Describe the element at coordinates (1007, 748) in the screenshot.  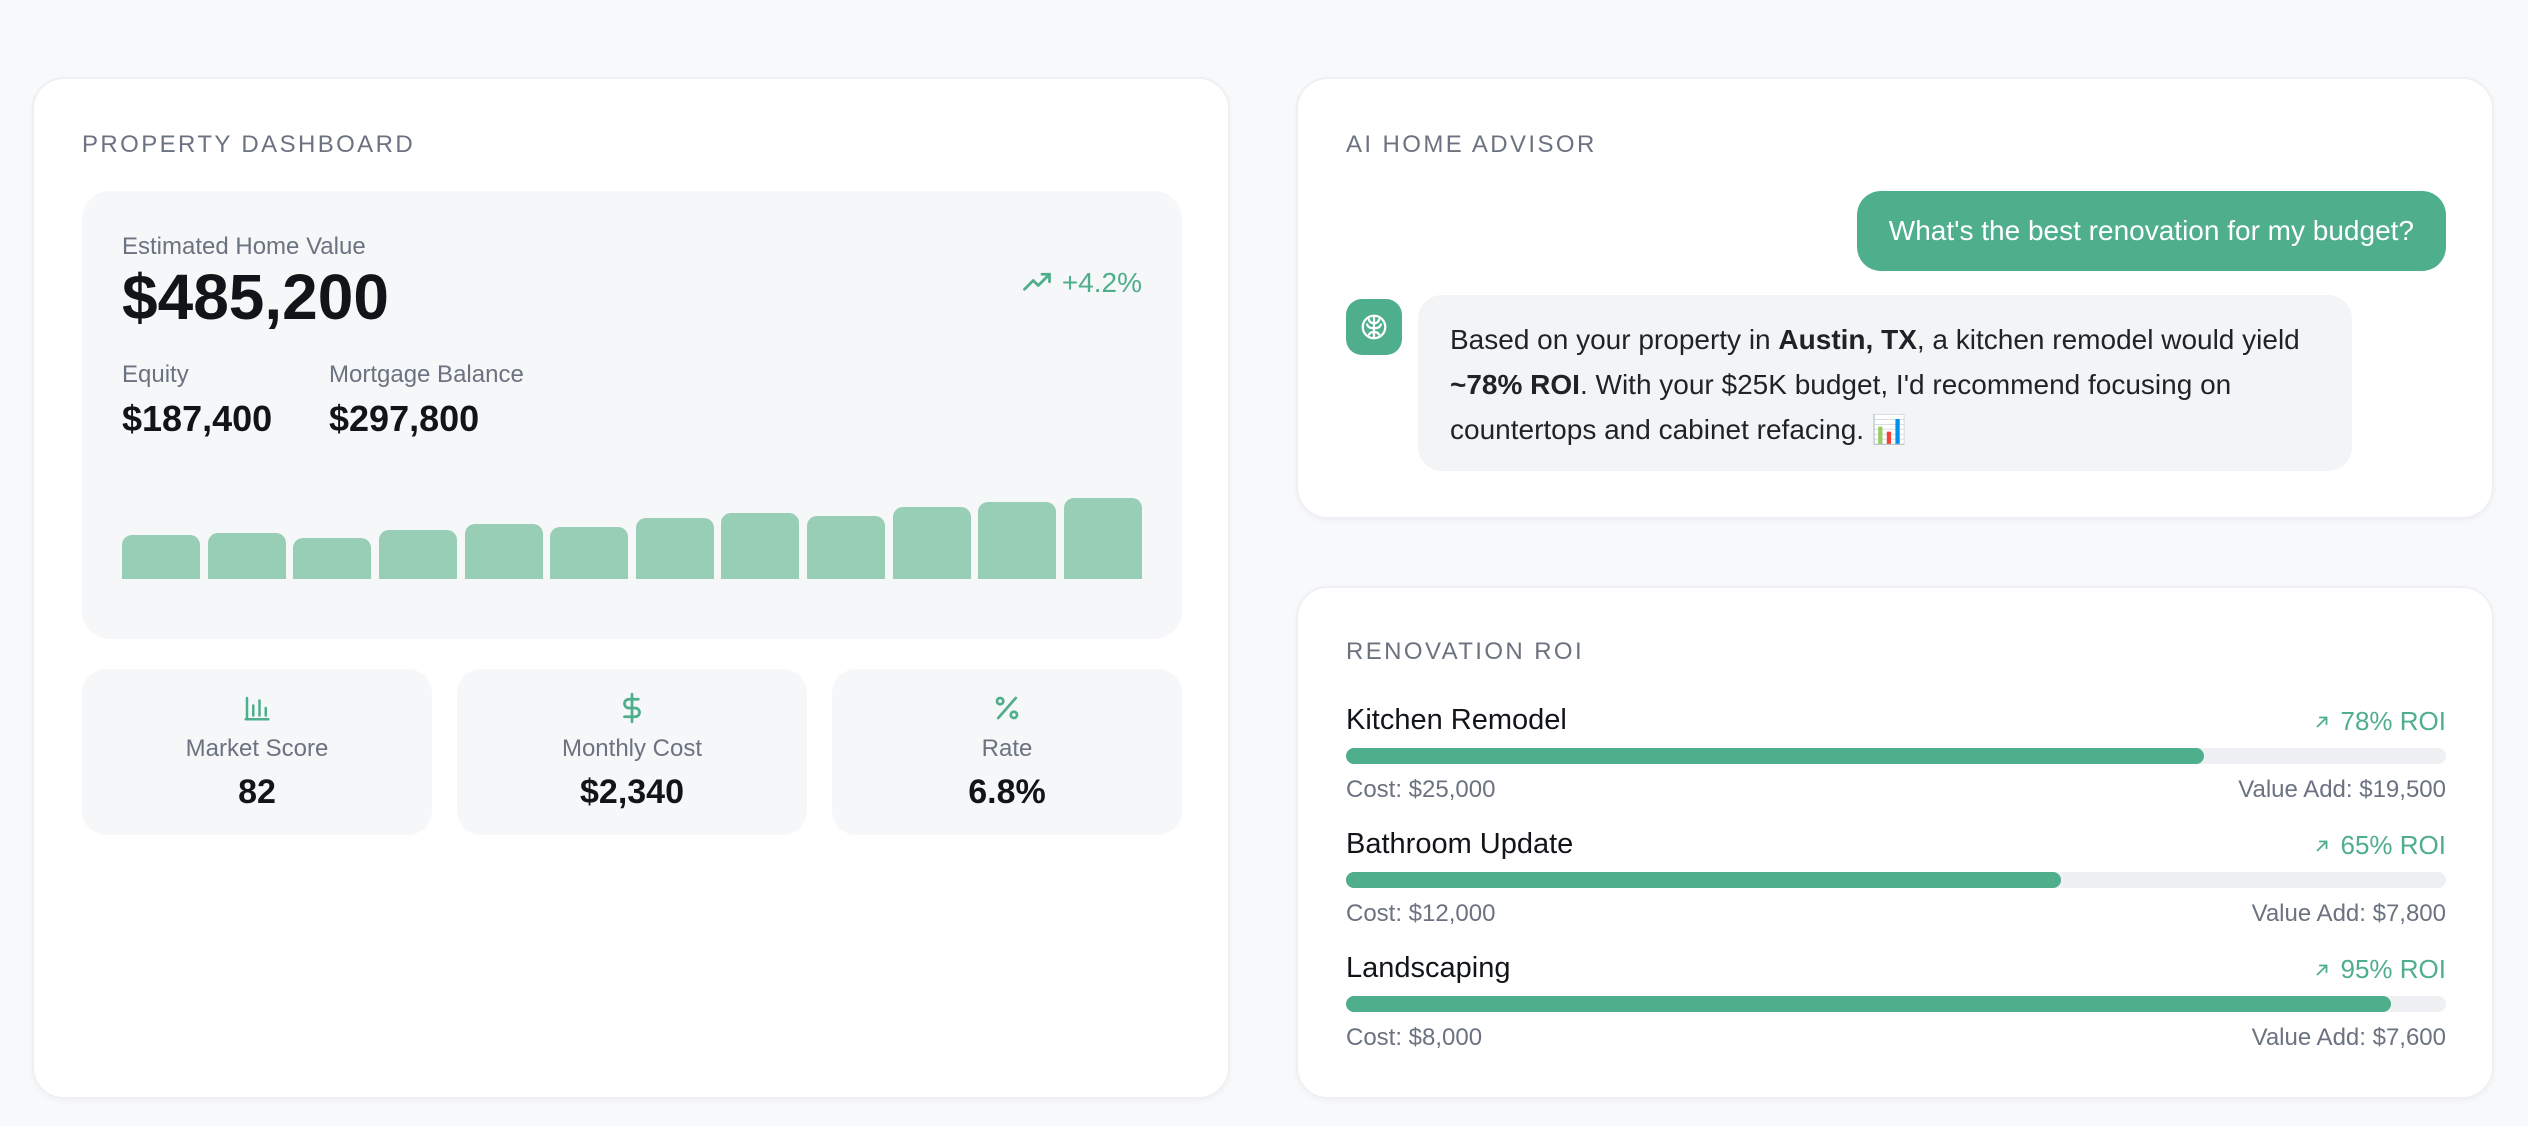
I see `stat-label: Rate` at that location.